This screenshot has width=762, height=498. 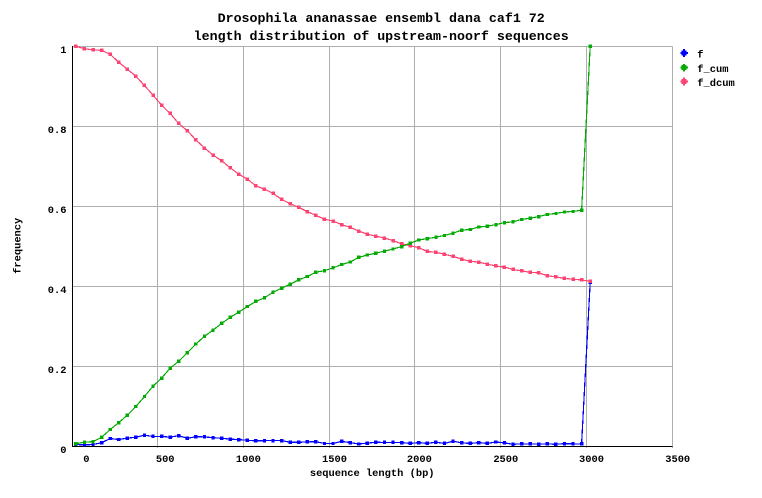 What do you see at coordinates (57, 371) in the screenshot?
I see `svg-text: 0.2` at bounding box center [57, 371].